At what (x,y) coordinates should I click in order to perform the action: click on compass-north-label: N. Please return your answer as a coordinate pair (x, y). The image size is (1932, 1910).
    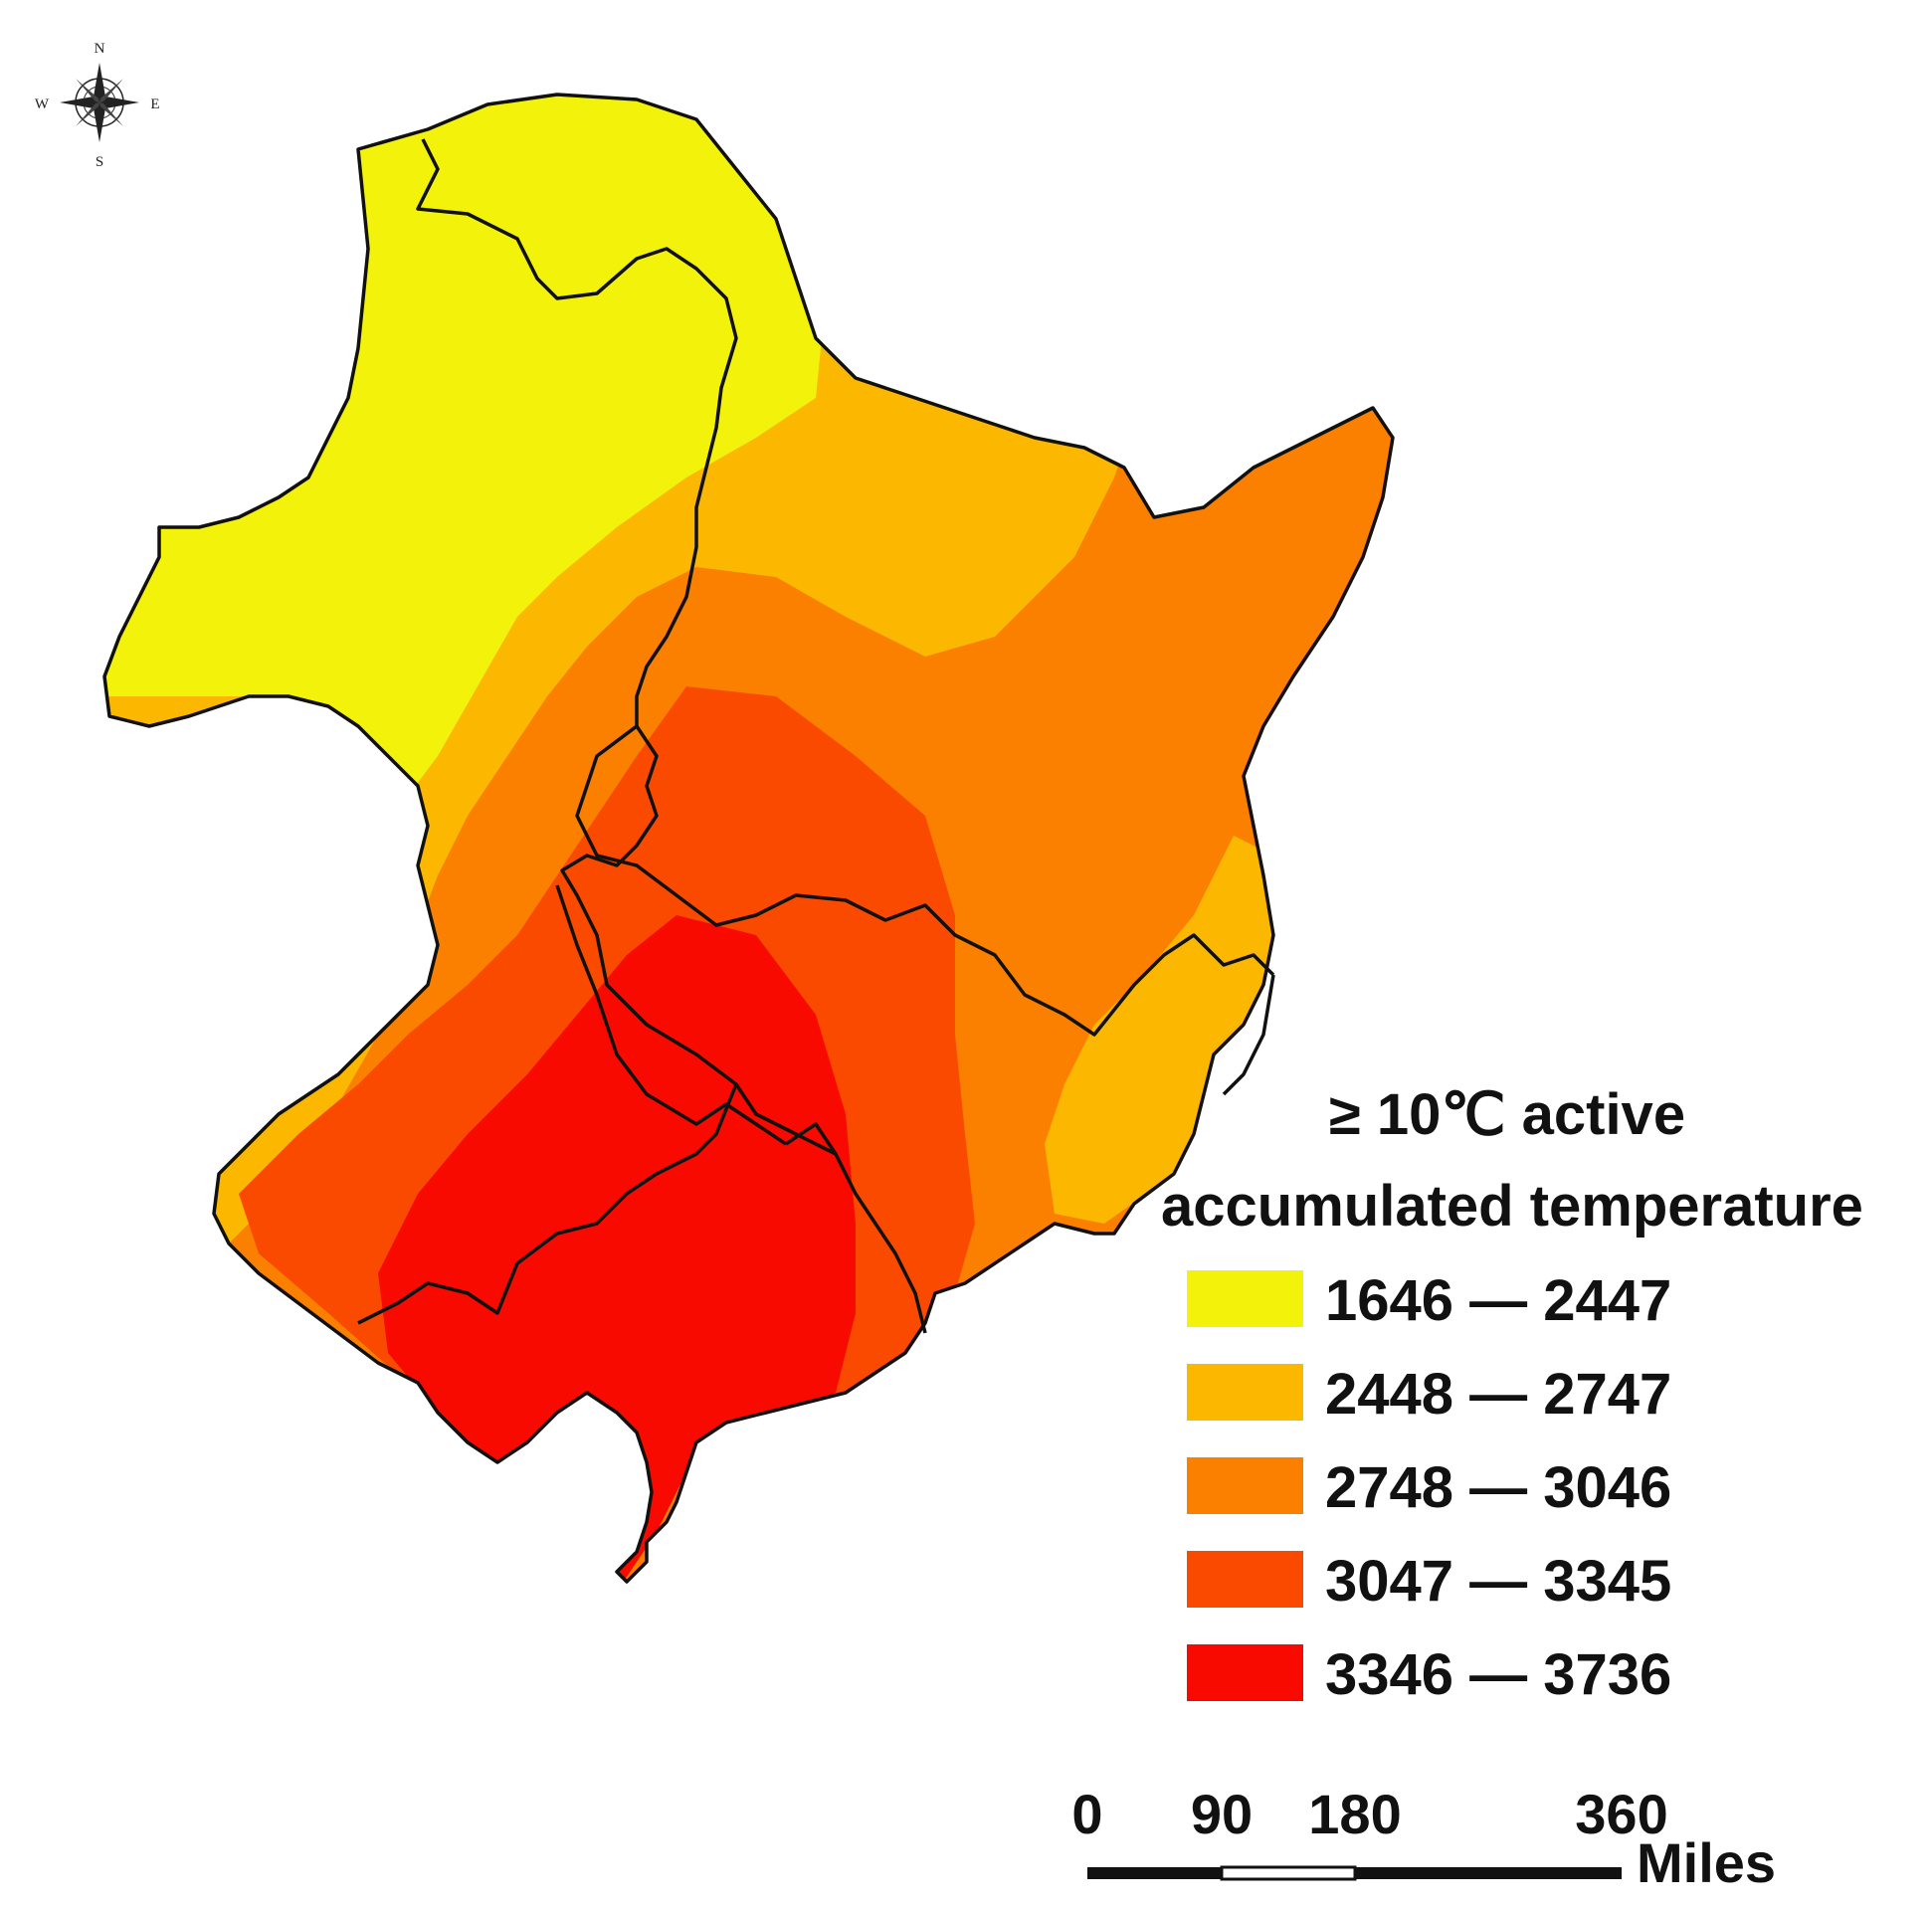
    Looking at the image, I should click on (100, 49).